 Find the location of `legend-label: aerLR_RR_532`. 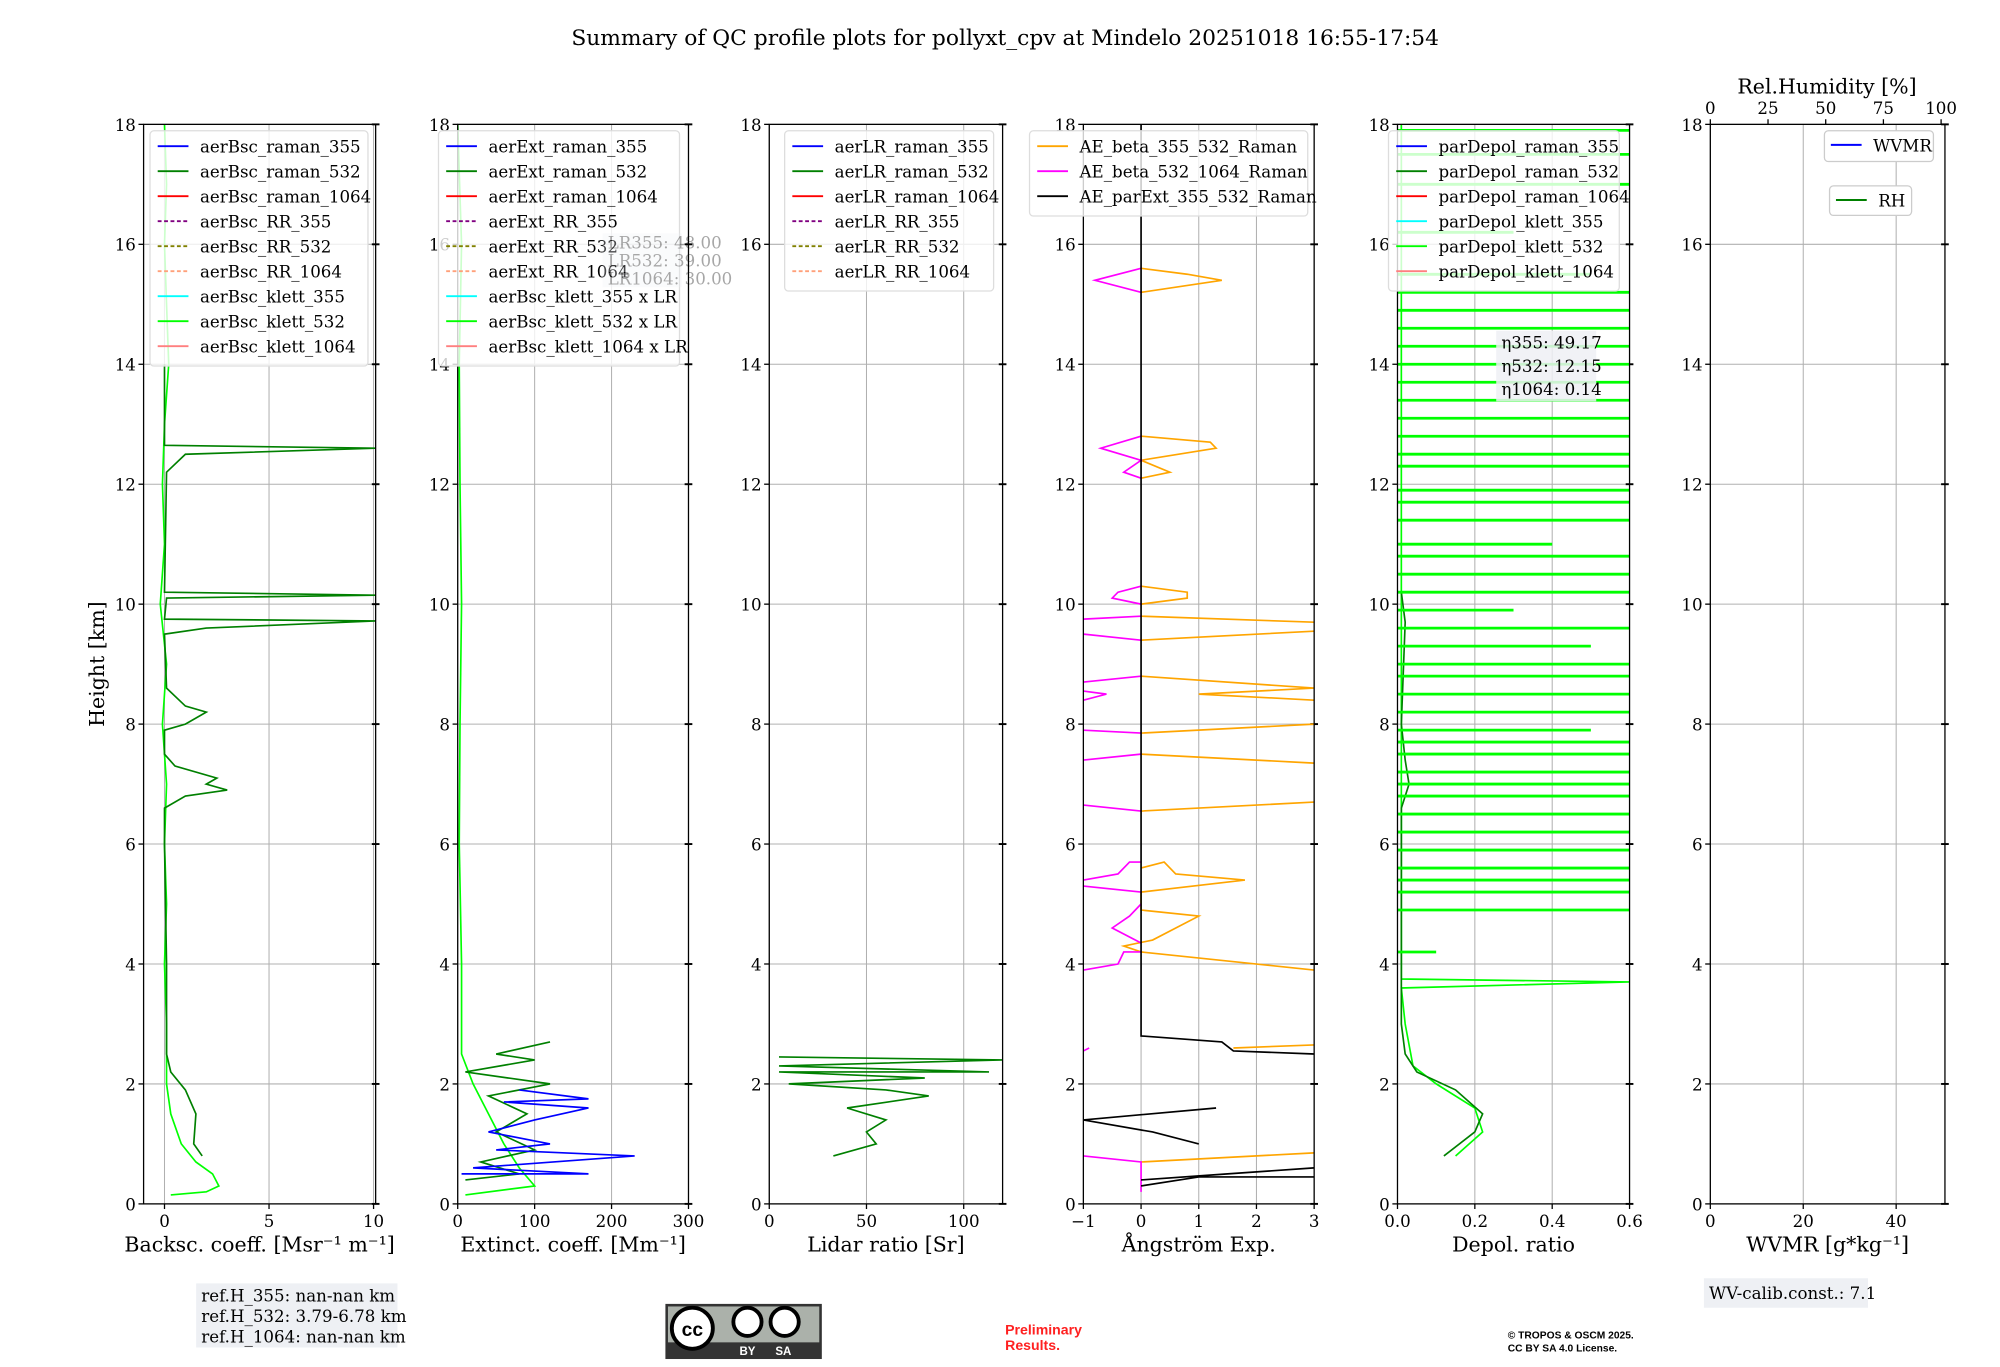

legend-label: aerLR_RR_532 is located at coordinates (897, 247).